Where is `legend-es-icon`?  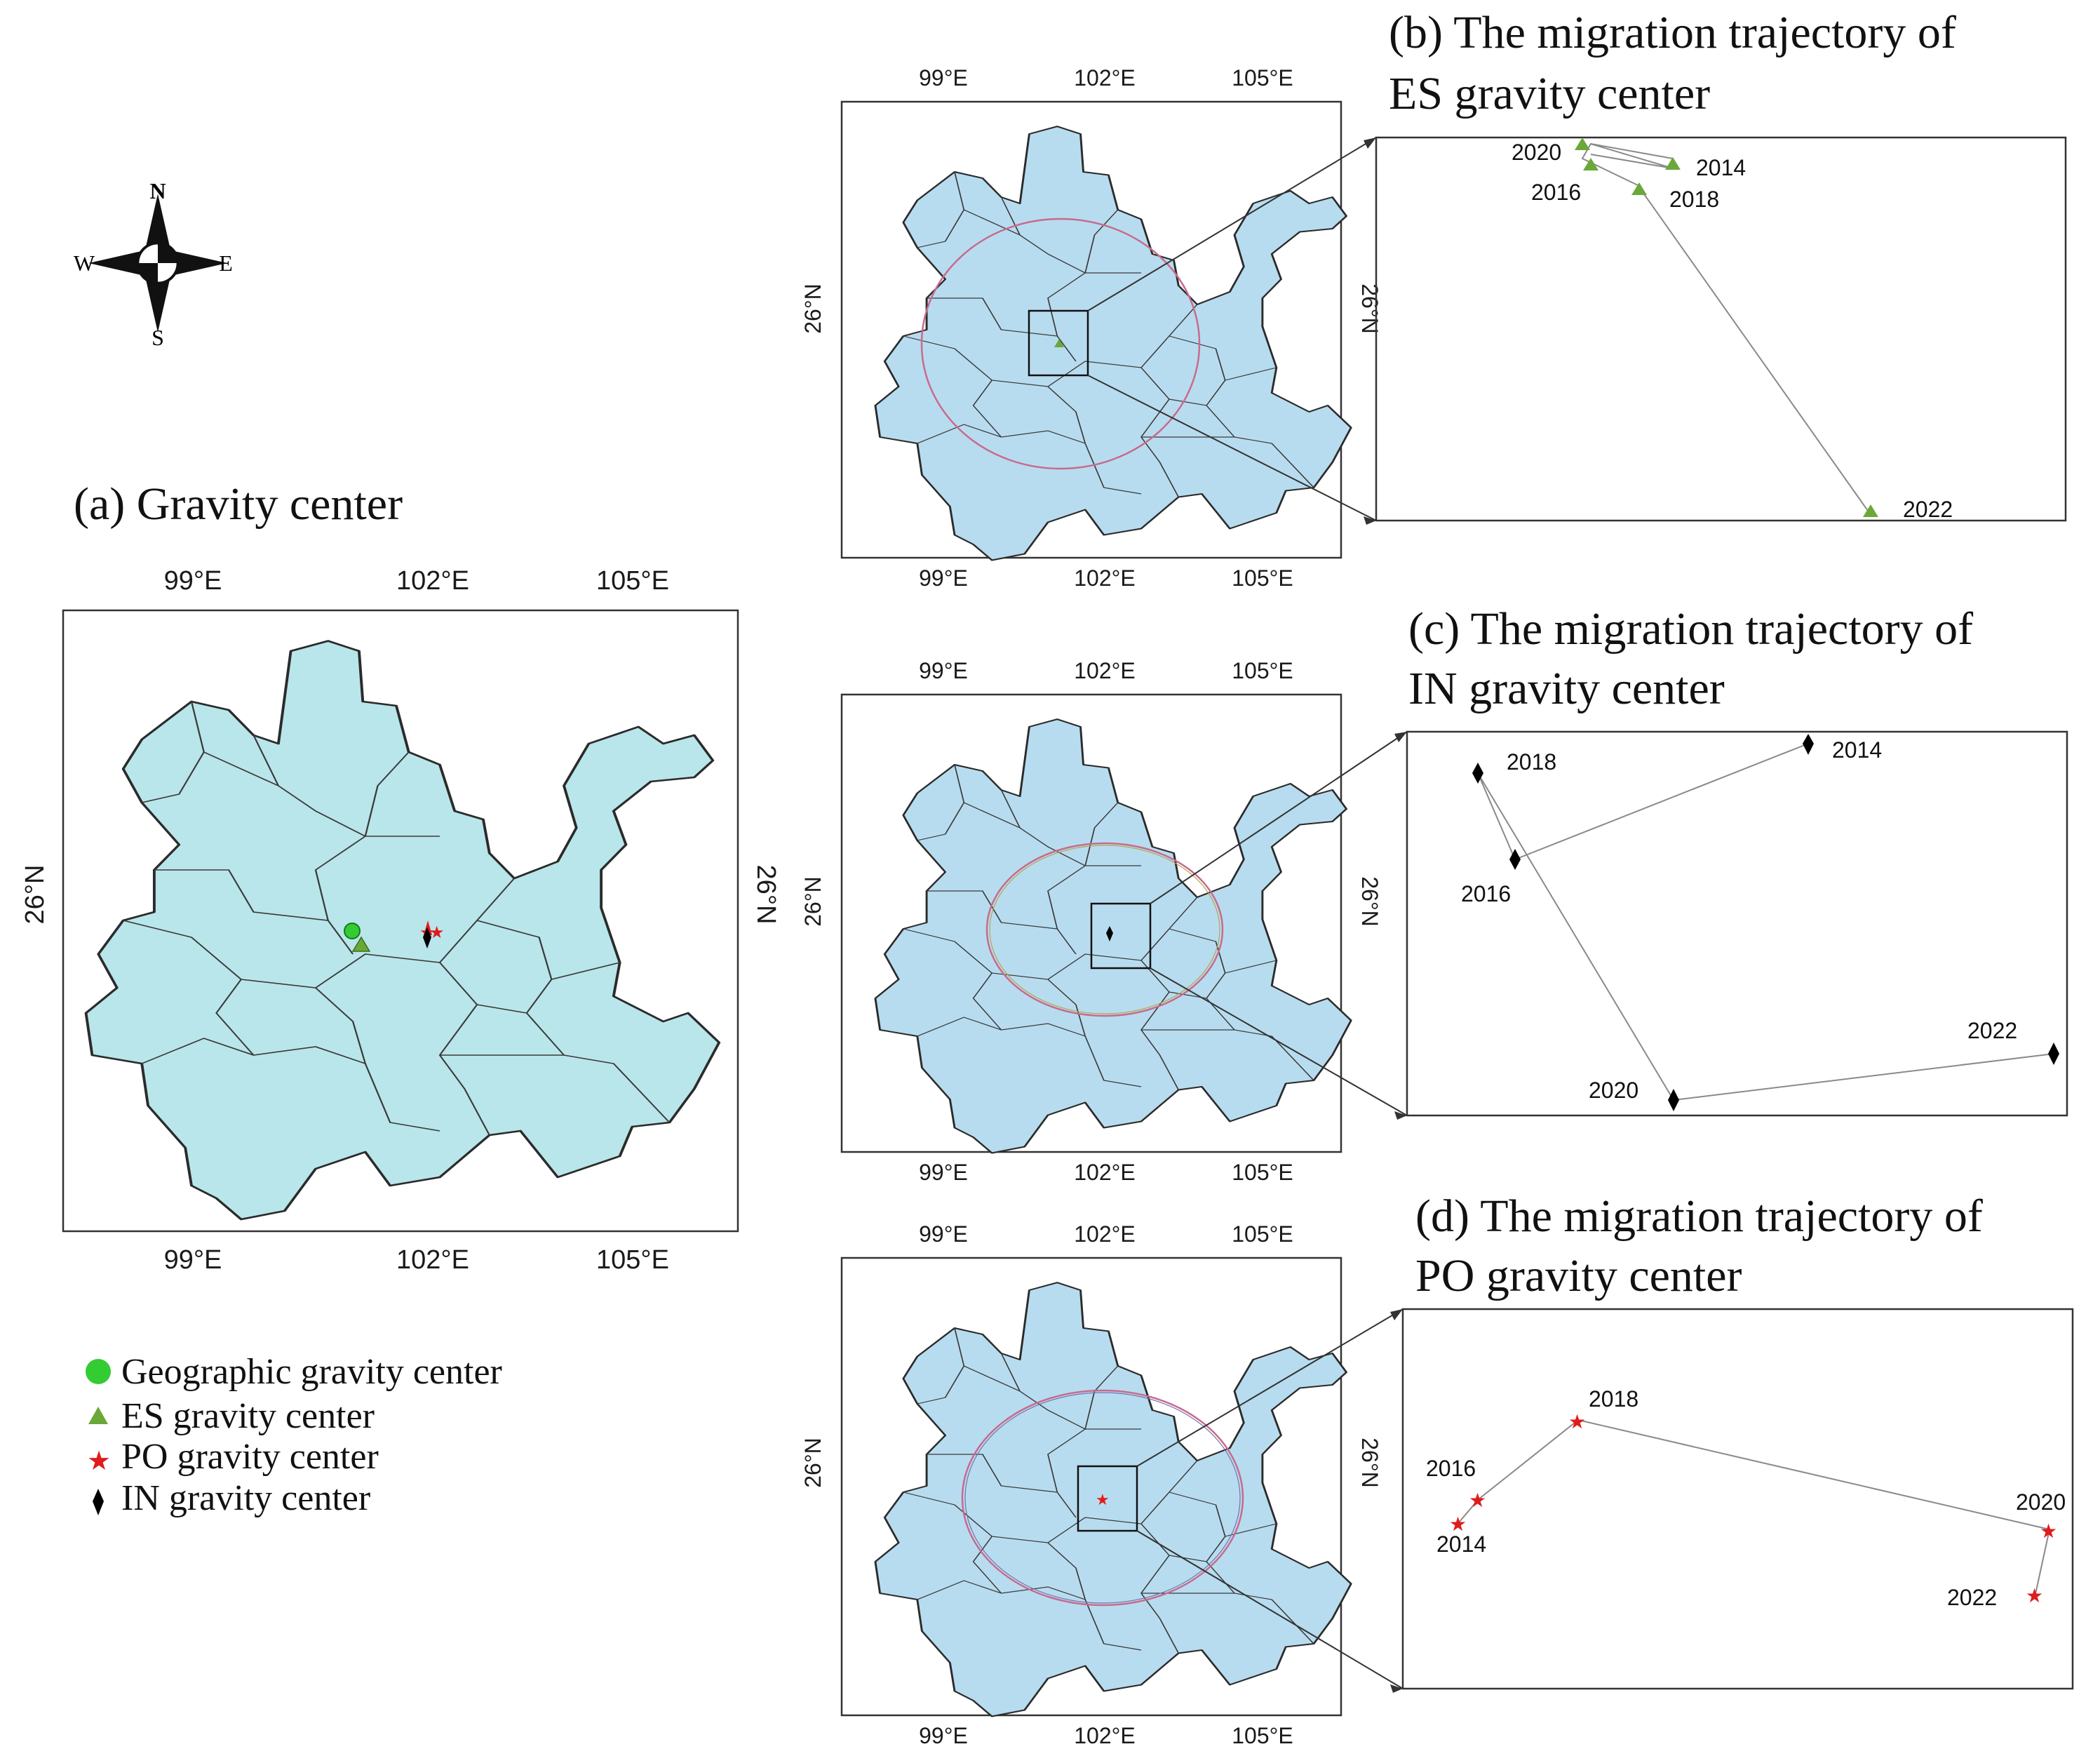 legend-es-icon is located at coordinates (98, 1415).